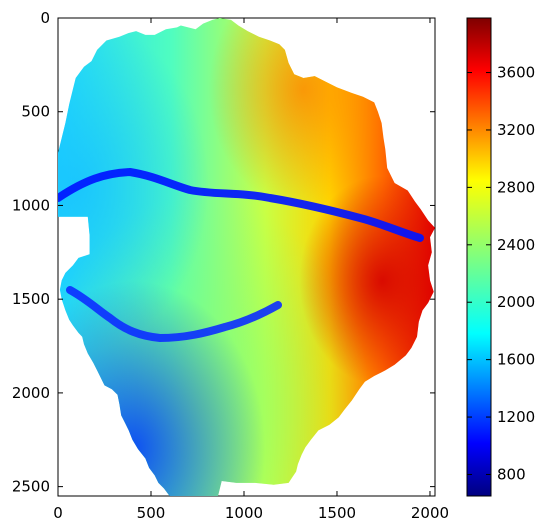 The width and height of the screenshot is (548, 532). What do you see at coordinates (35, 112) in the screenshot?
I see `y-tick-label: 500` at bounding box center [35, 112].